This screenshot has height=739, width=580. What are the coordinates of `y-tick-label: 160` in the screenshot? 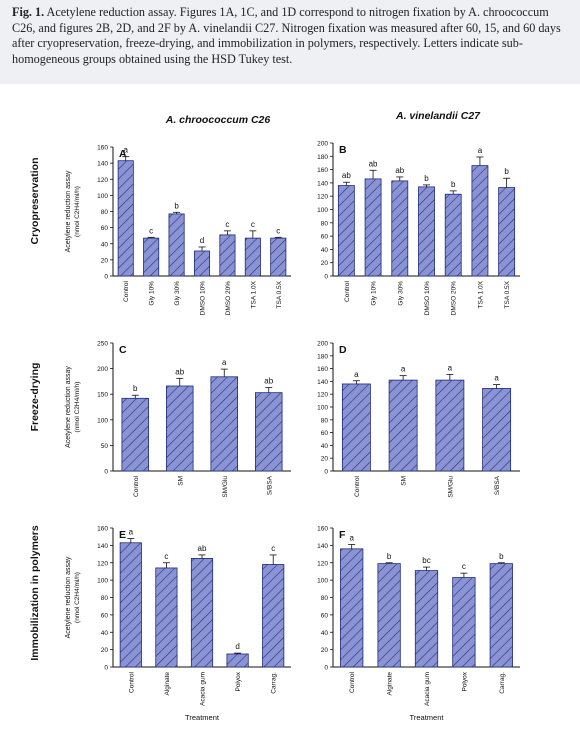 It's located at (322, 529).